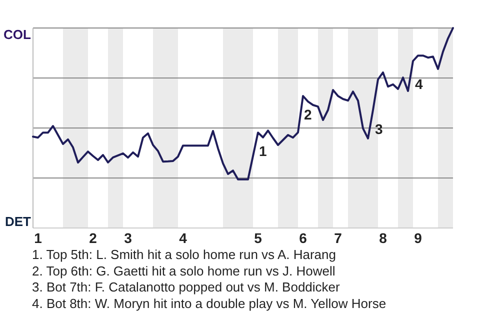  I want to click on x-tick-label: 8, so click(383, 238).